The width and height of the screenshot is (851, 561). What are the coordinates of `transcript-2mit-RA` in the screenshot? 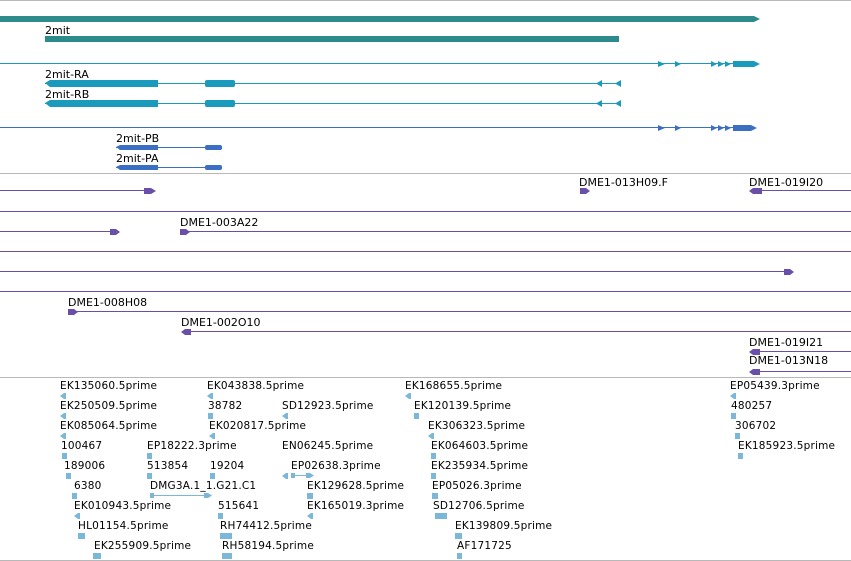 It's located at (333, 83).